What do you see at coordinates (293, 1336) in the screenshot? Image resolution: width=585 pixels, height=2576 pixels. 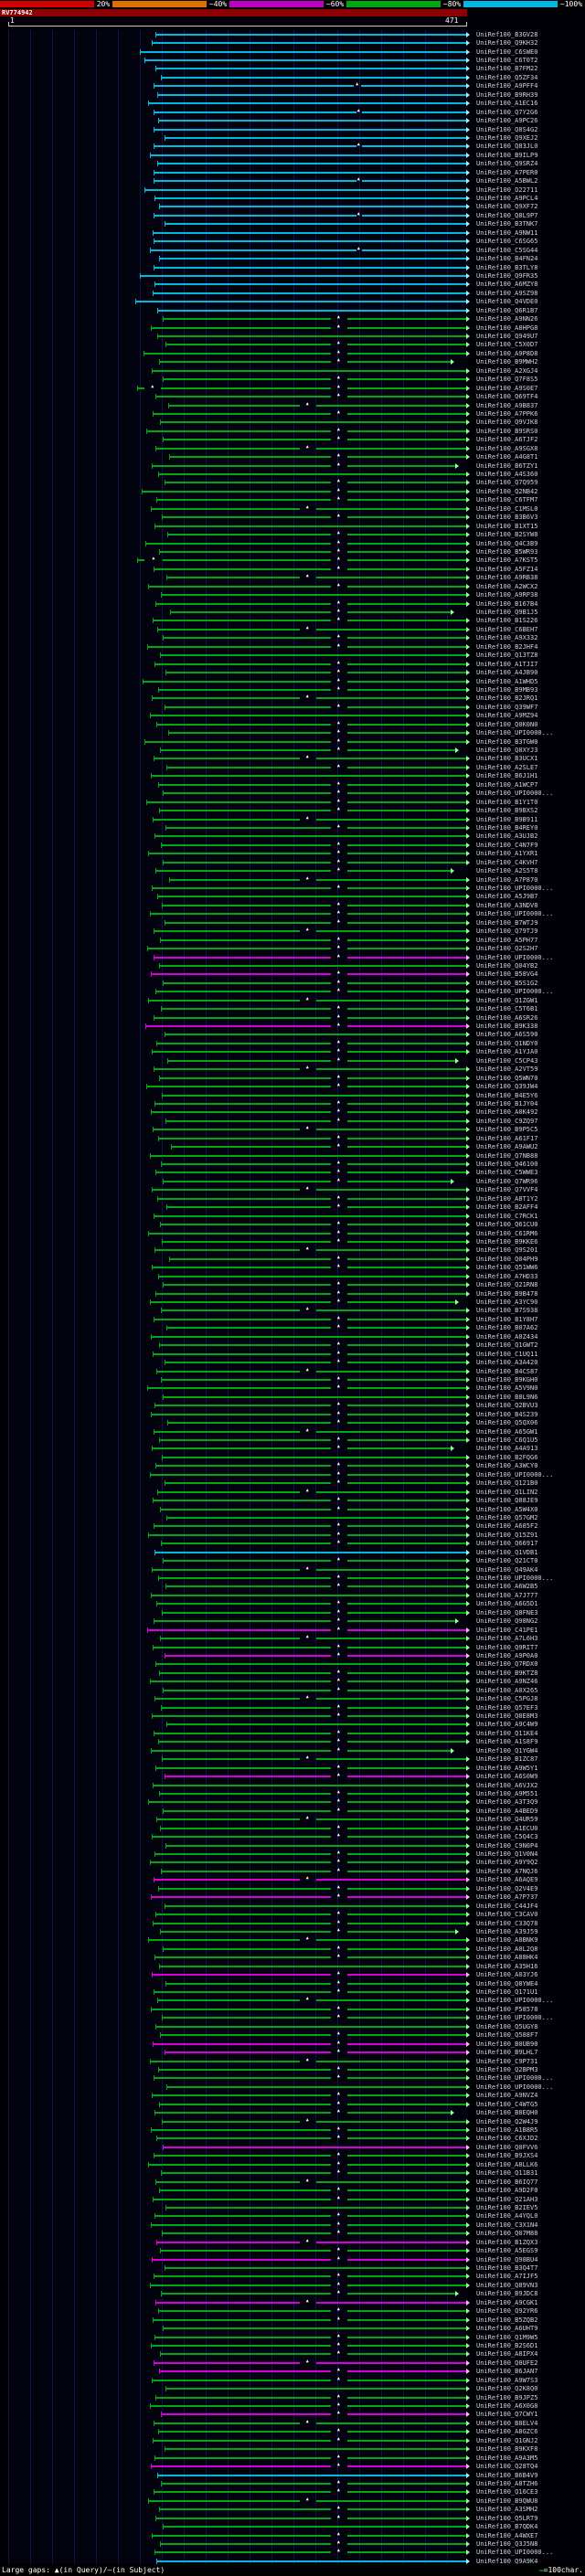 I see `alignment-row: UniRef100_A0Z434` at bounding box center [293, 1336].